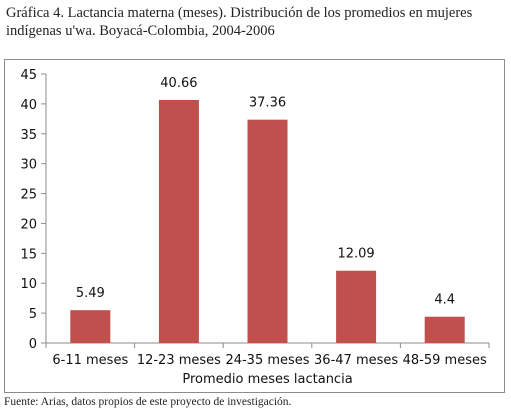  I want to click on x-axis-label: Promedio meses lactancia, so click(267, 379).